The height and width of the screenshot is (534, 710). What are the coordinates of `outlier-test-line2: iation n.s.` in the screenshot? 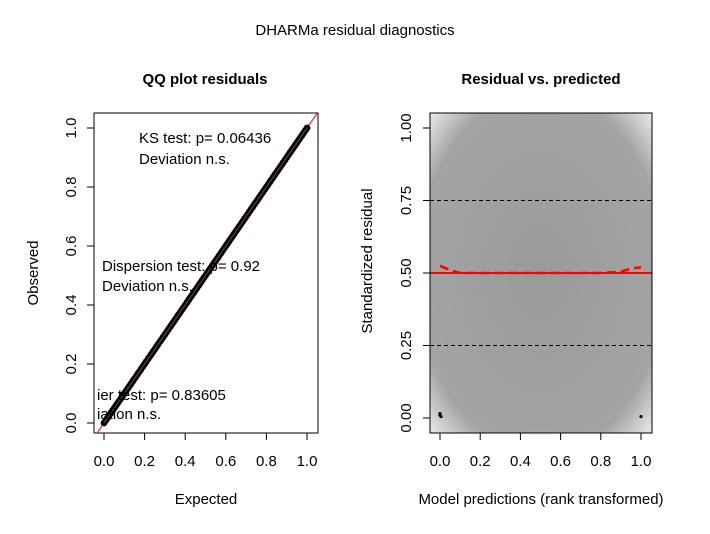 It's located at (129, 414).